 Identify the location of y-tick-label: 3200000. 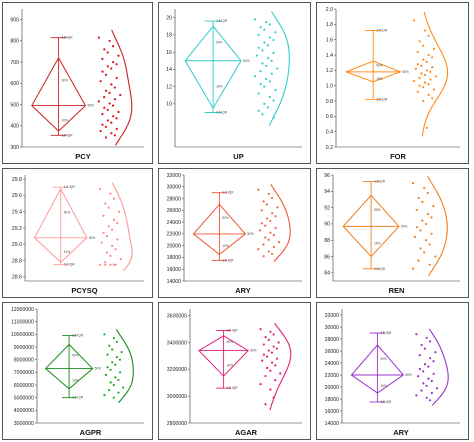
(177, 370).